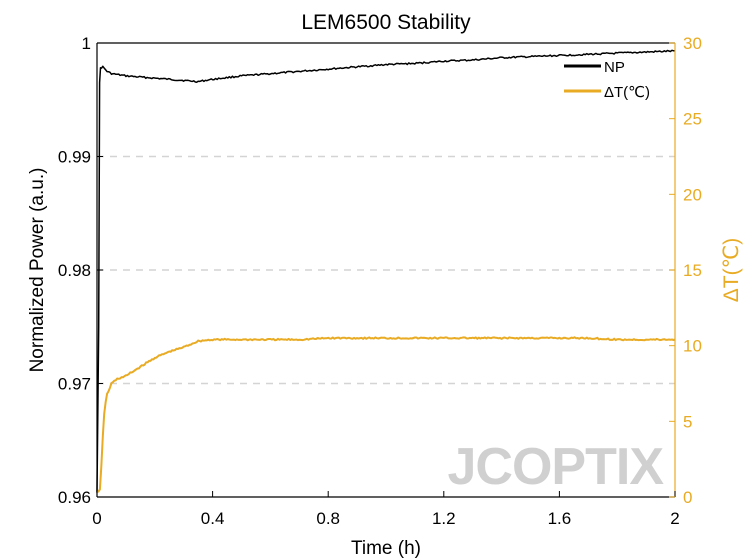 Image resolution: width=747 pixels, height=560 pixels. Describe the element at coordinates (560, 518) in the screenshot. I see `x-tick-label-4: 1.6` at that location.